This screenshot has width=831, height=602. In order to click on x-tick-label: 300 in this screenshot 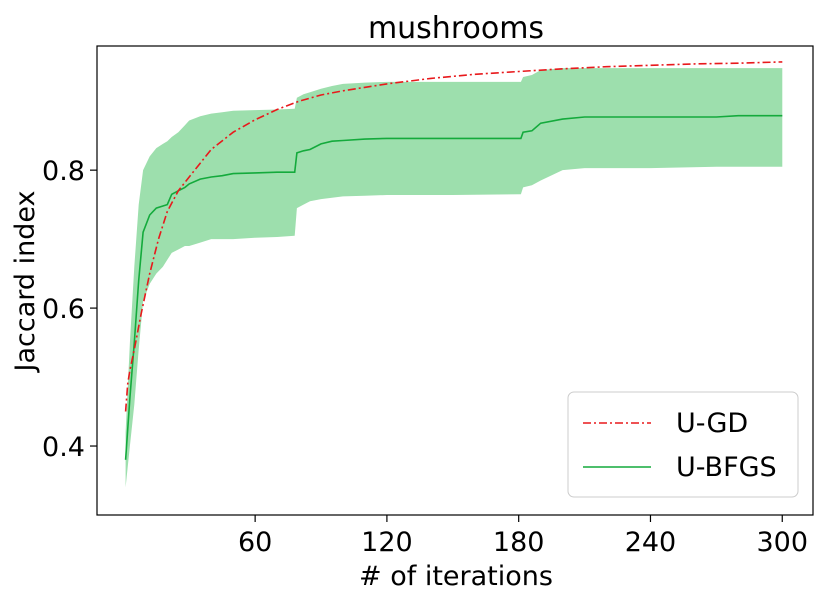, I will do `click(782, 542)`.